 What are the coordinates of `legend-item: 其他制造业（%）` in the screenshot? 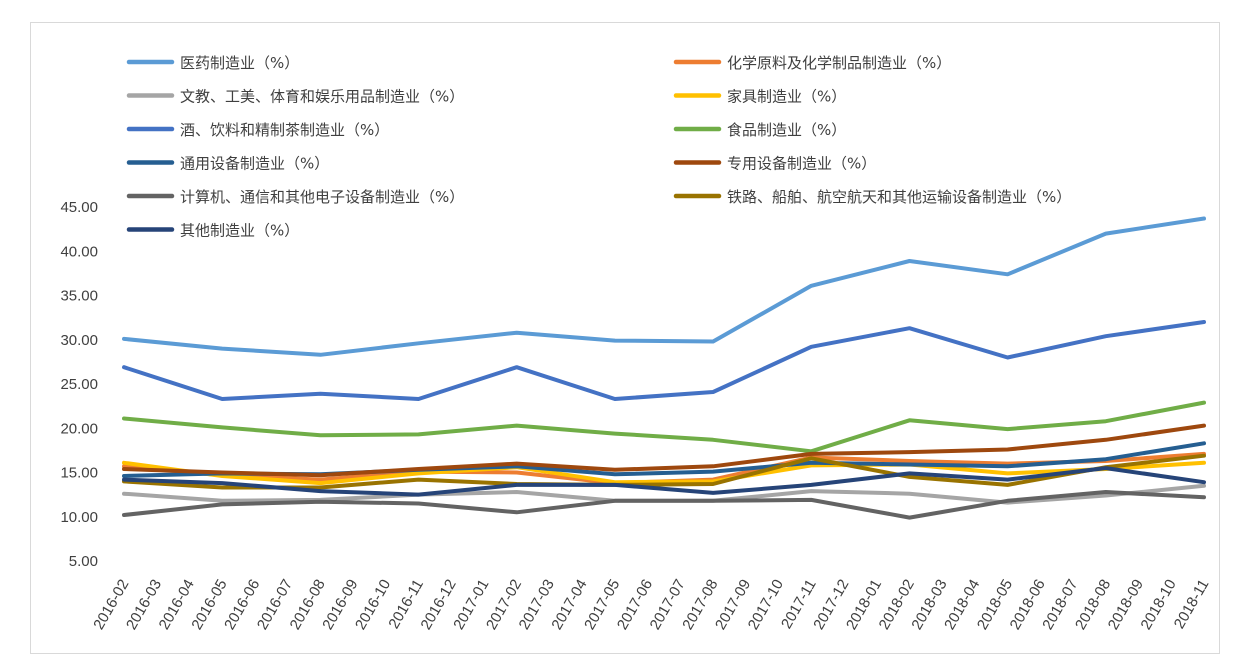 It's located at (212, 231).